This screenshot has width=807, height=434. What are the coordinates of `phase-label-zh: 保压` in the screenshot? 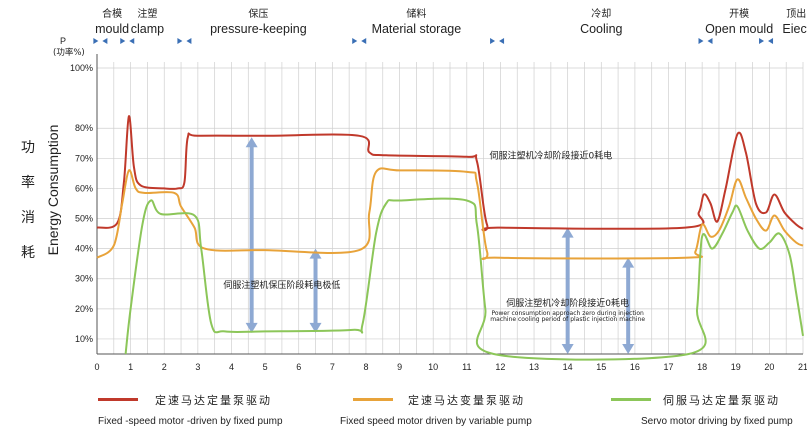 It's located at (258, 13).